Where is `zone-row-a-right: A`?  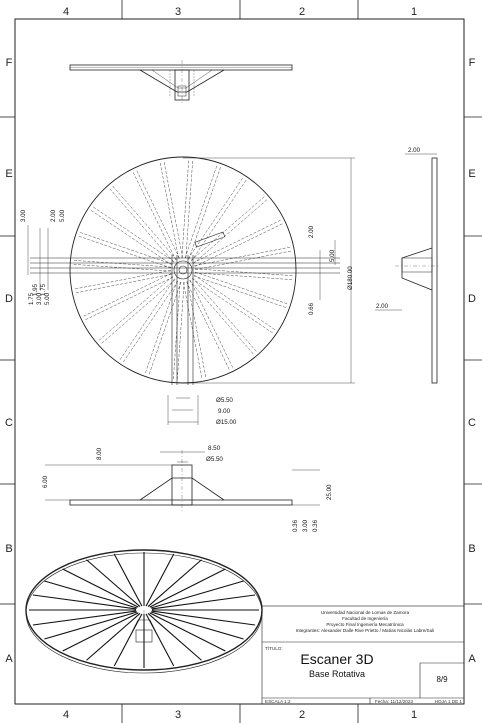 zone-row-a-right: A is located at coordinates (472, 659).